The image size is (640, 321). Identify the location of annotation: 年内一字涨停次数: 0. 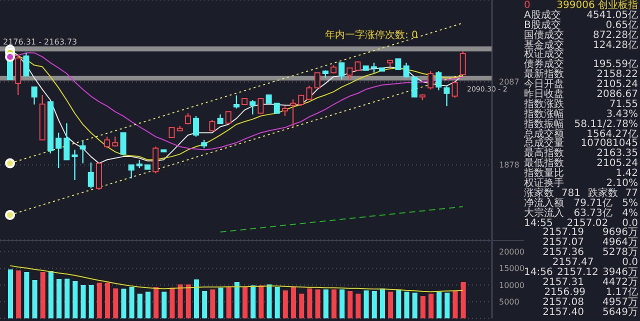
(371, 35).